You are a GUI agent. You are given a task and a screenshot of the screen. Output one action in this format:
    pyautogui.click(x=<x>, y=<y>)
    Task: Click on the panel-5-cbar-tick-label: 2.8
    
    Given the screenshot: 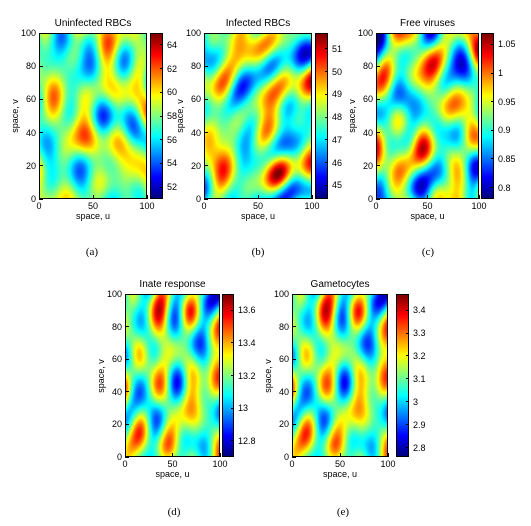 What is the action you would take?
    pyautogui.click(x=419, y=447)
    